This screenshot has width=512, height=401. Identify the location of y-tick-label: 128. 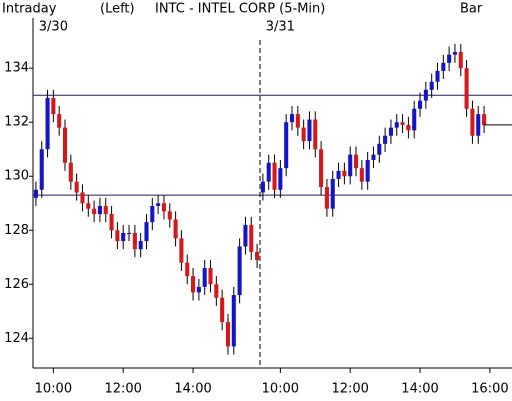
(16, 230).